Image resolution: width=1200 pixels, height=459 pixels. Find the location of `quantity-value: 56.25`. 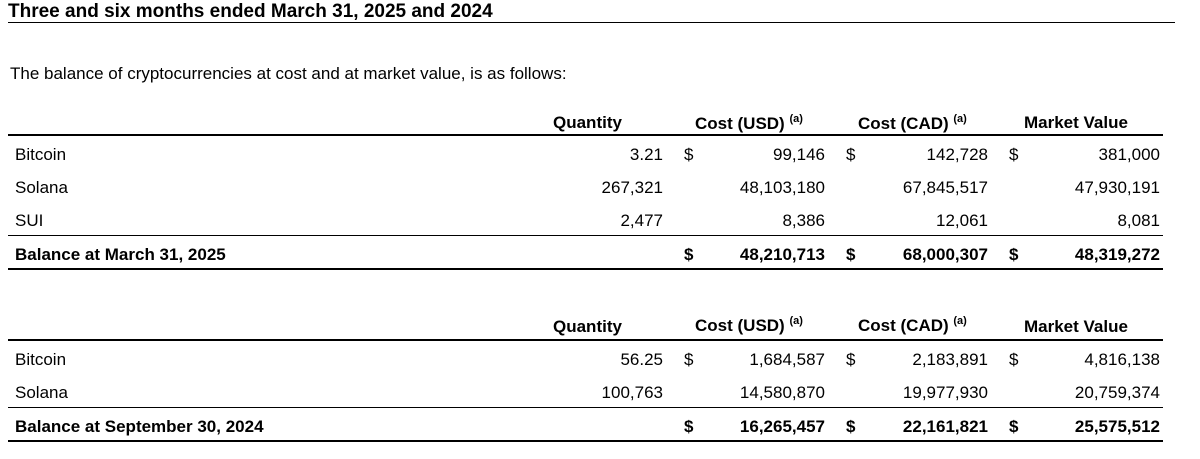

quantity-value: 56.25 is located at coordinates (641, 359).